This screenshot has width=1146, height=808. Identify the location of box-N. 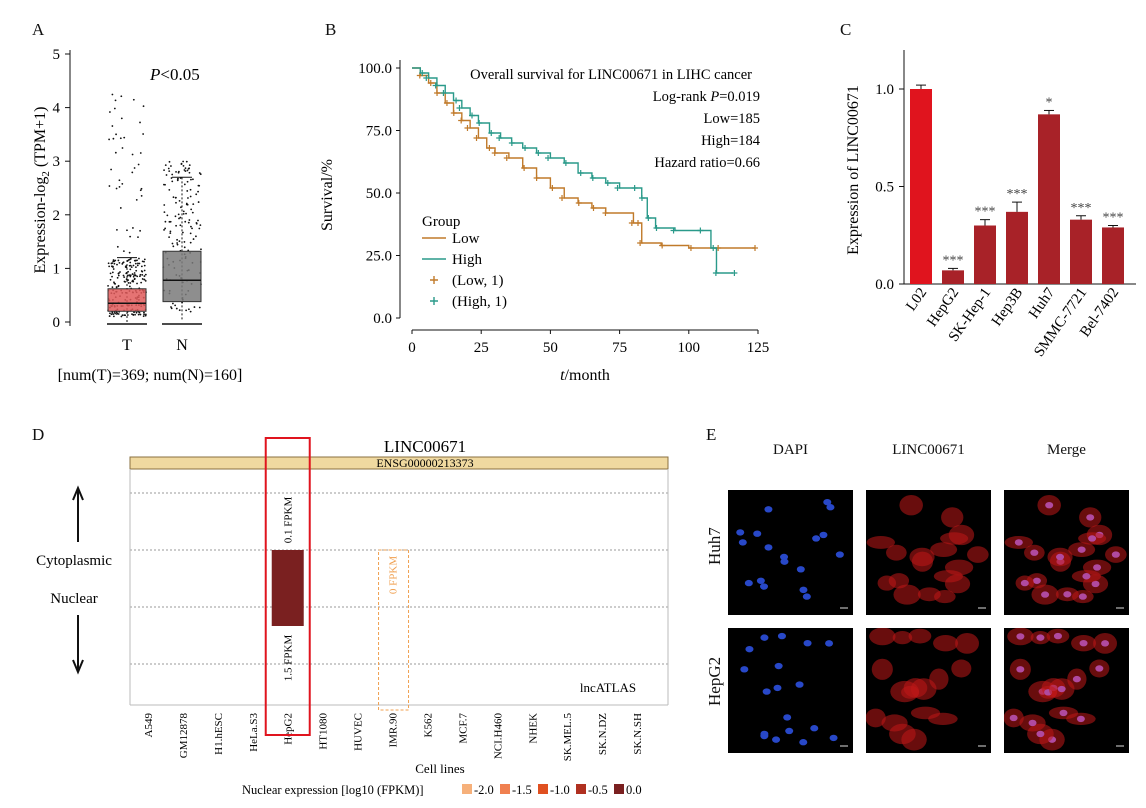
(182, 276).